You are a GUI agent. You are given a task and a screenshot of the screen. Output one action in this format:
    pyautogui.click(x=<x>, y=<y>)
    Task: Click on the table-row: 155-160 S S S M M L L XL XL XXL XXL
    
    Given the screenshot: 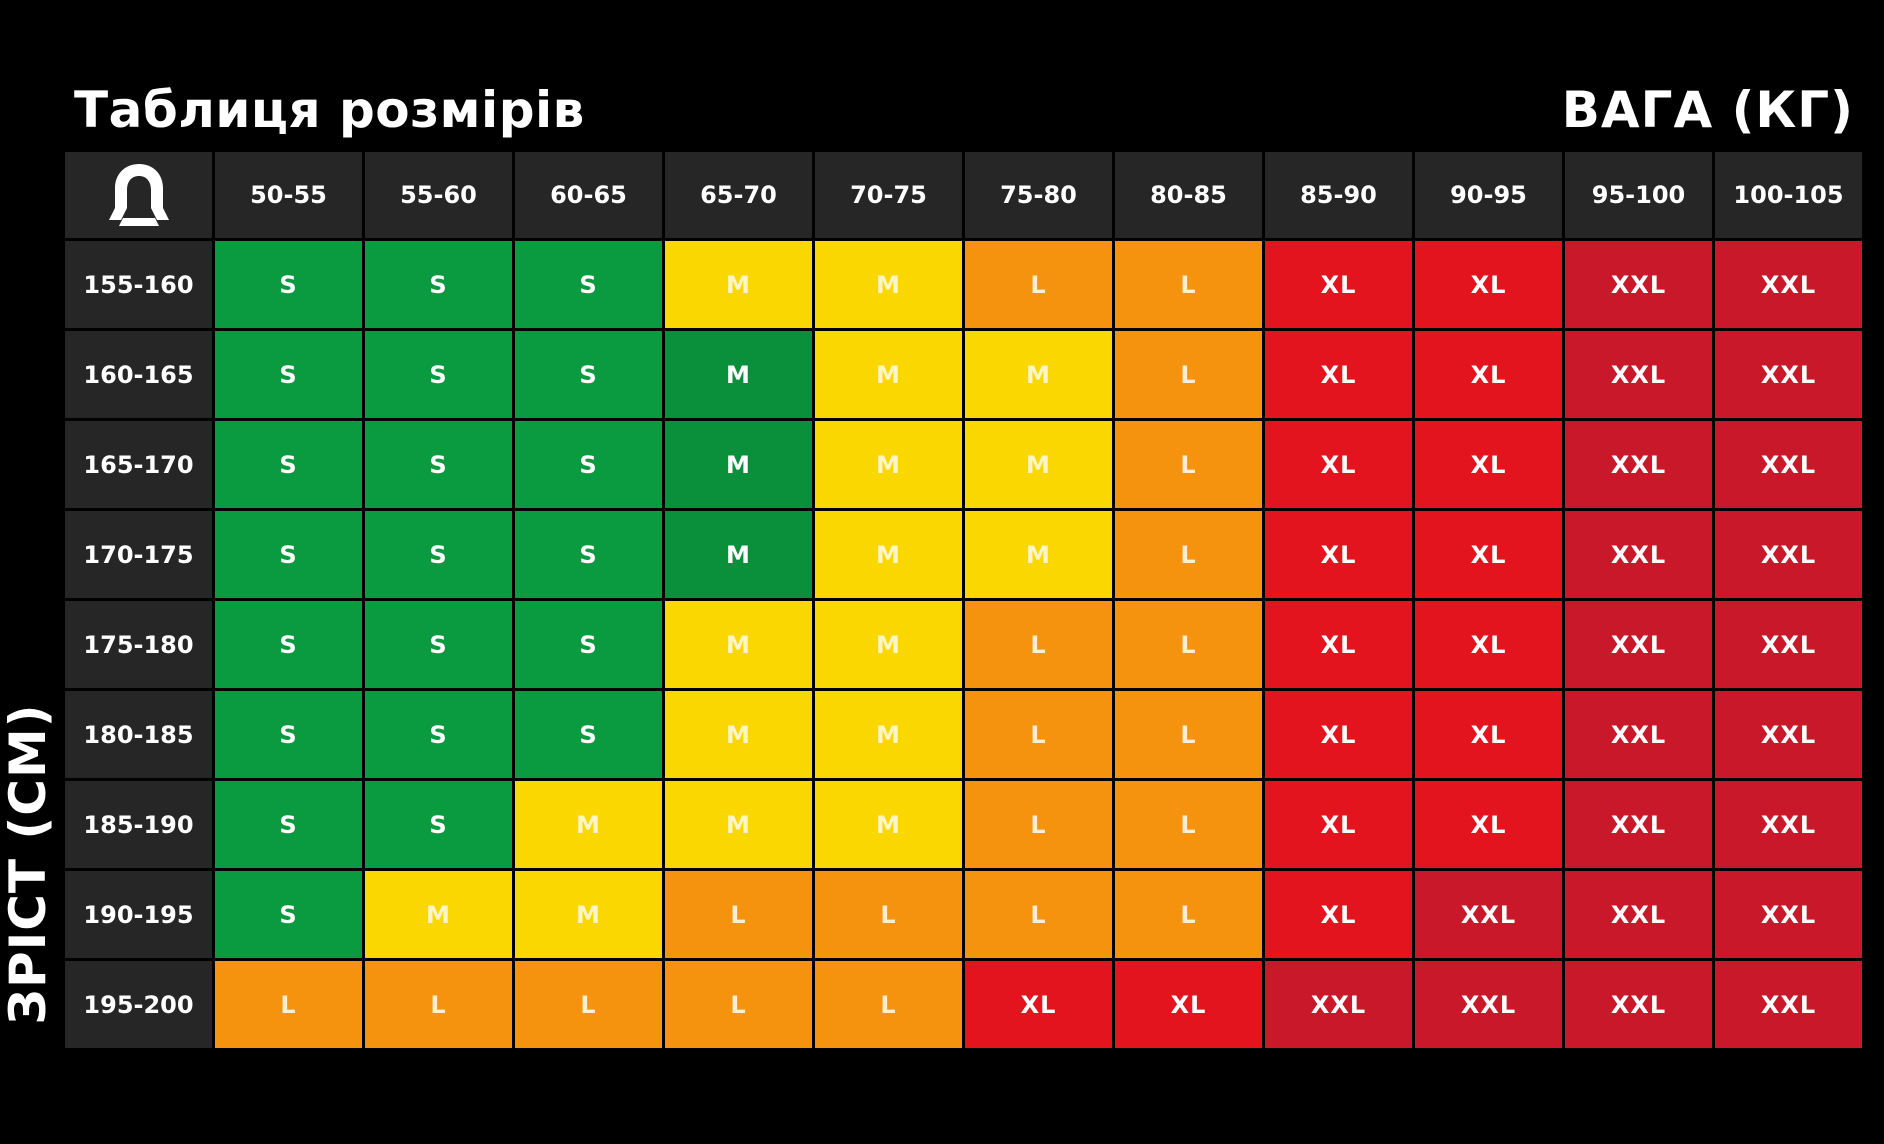 What is the action you would take?
    pyautogui.click(x=963, y=284)
    